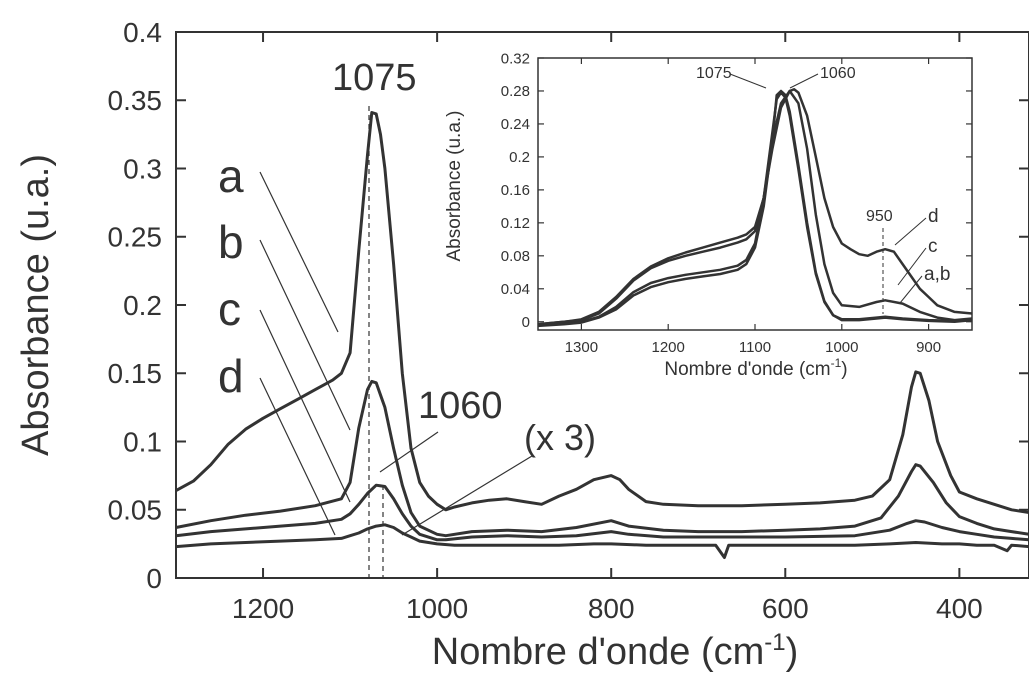  What do you see at coordinates (933, 216) in the screenshot?
I see `inset-label-d: d` at bounding box center [933, 216].